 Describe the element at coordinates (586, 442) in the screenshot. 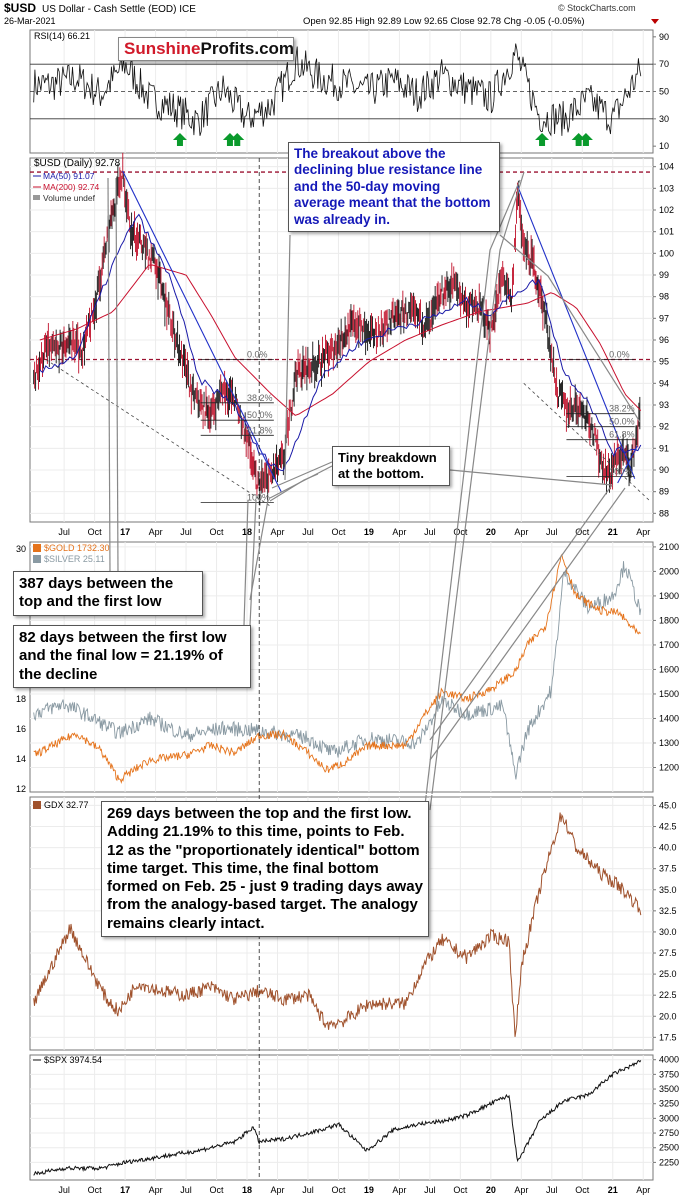

I see `usd-support-line-2020` at that location.